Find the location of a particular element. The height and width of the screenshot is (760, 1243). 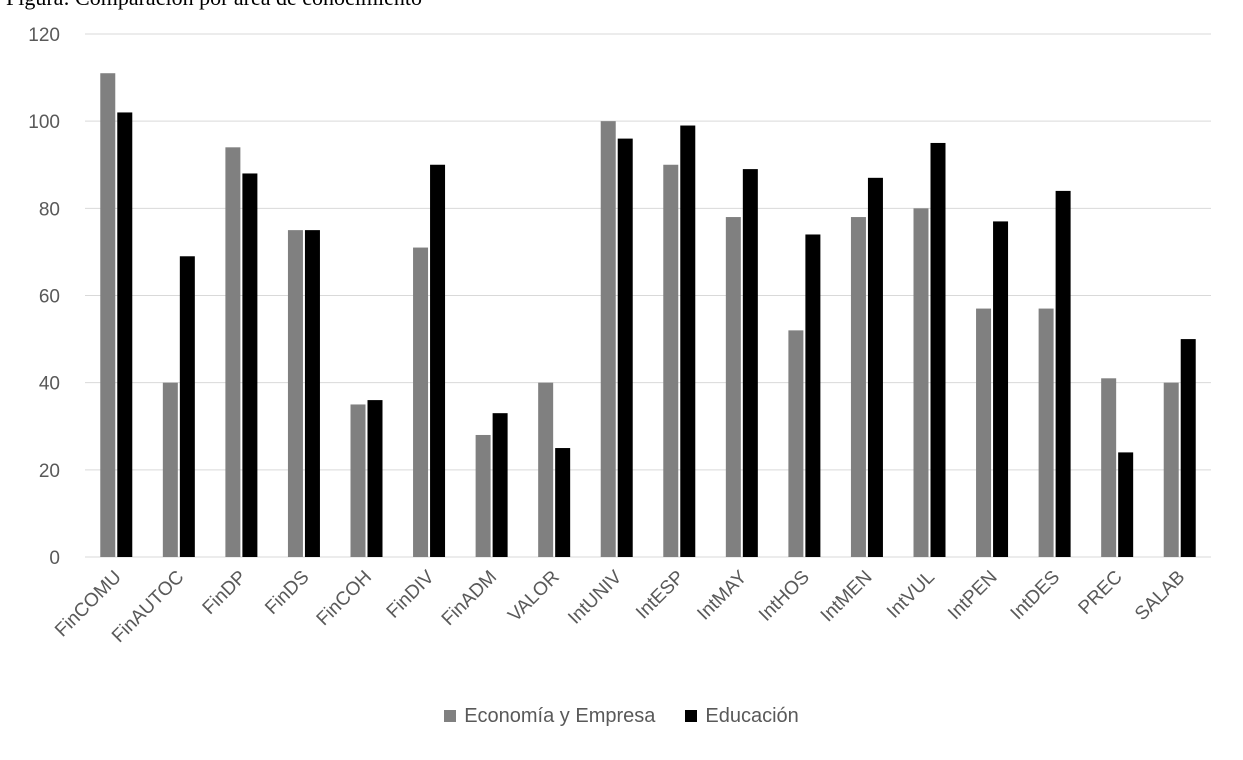

x-tick-label: VALOR is located at coordinates (533, 596).